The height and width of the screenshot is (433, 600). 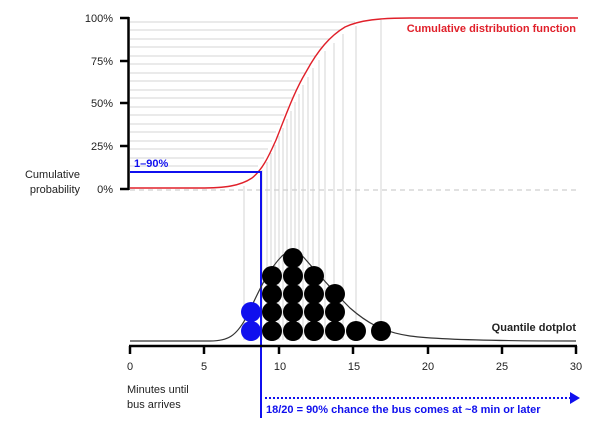 I want to click on threshold-lines, so click(x=196, y=294).